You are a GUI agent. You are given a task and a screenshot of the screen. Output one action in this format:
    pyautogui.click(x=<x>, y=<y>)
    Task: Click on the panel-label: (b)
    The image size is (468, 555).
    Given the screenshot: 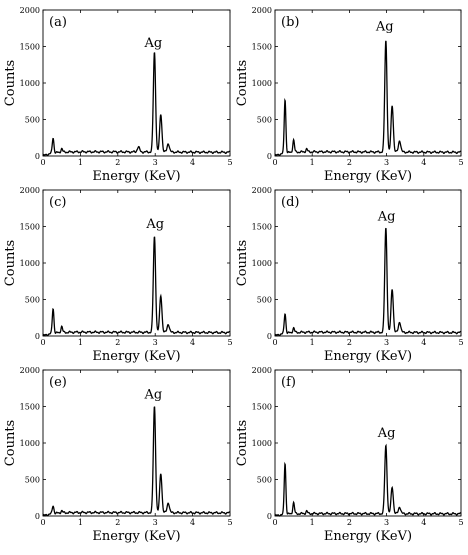 What is the action you would take?
    pyautogui.click(x=290, y=22)
    